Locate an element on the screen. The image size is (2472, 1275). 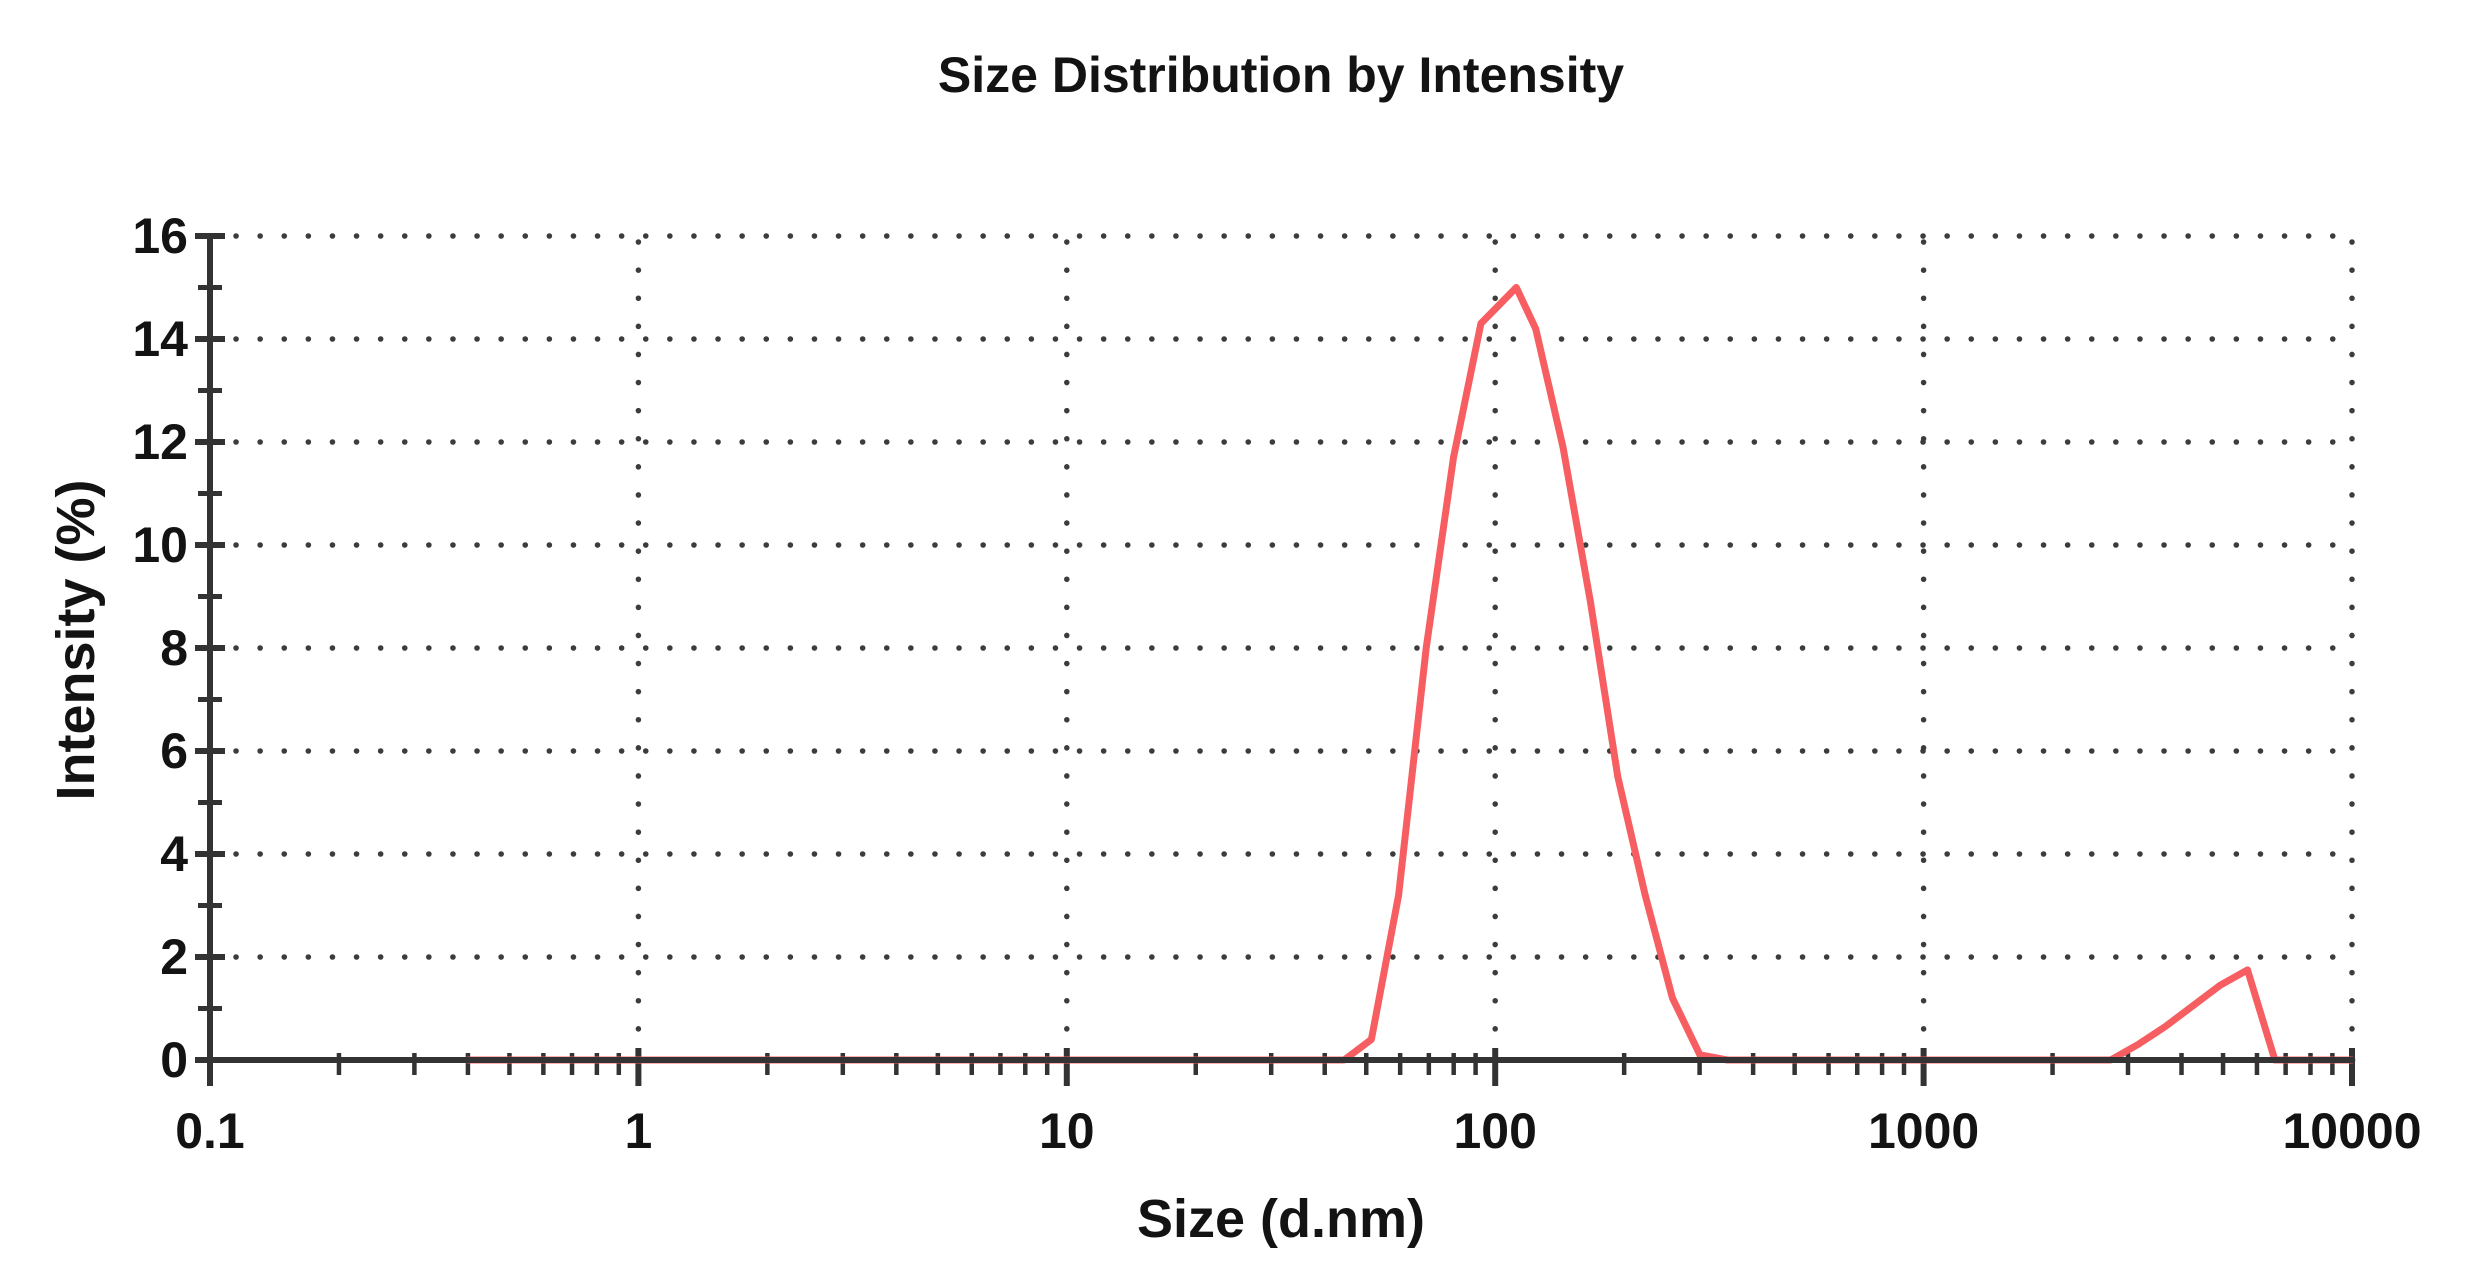
y-tick-label: 2 is located at coordinates (174, 957).